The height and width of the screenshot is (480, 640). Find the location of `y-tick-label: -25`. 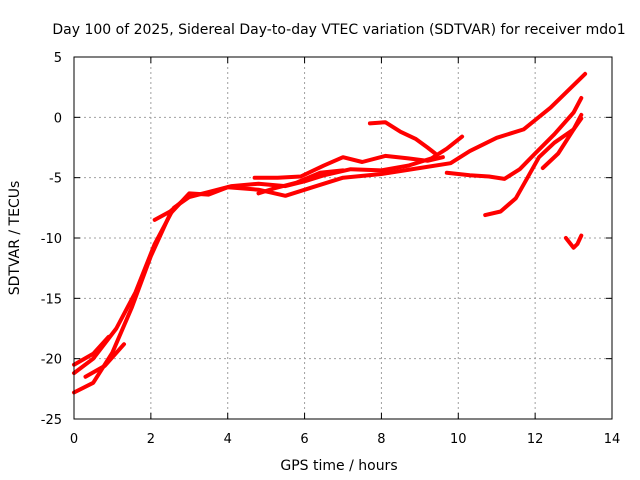

y-tick-label: -25 is located at coordinates (51, 420).